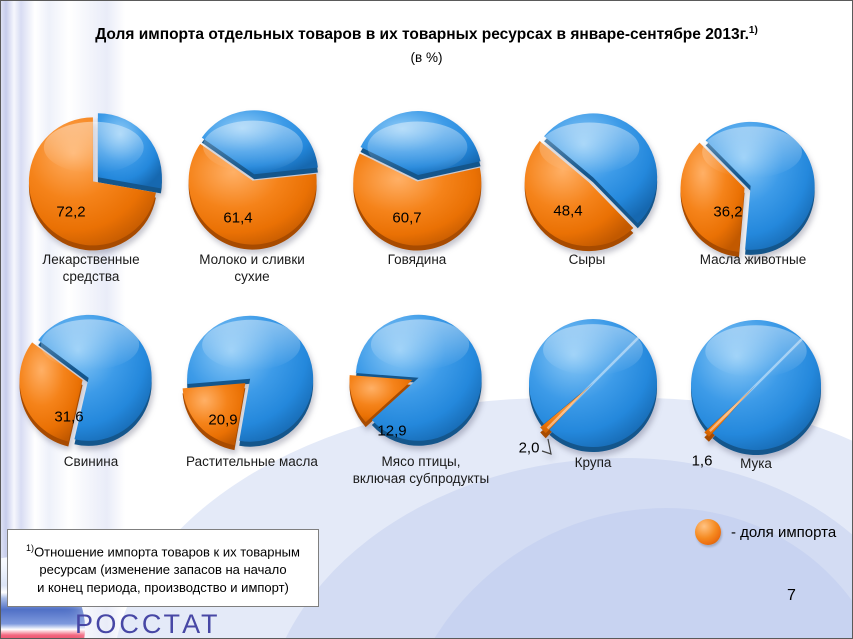 The height and width of the screenshot is (639, 853). I want to click on pie-value-label: 61,4, so click(238, 218).